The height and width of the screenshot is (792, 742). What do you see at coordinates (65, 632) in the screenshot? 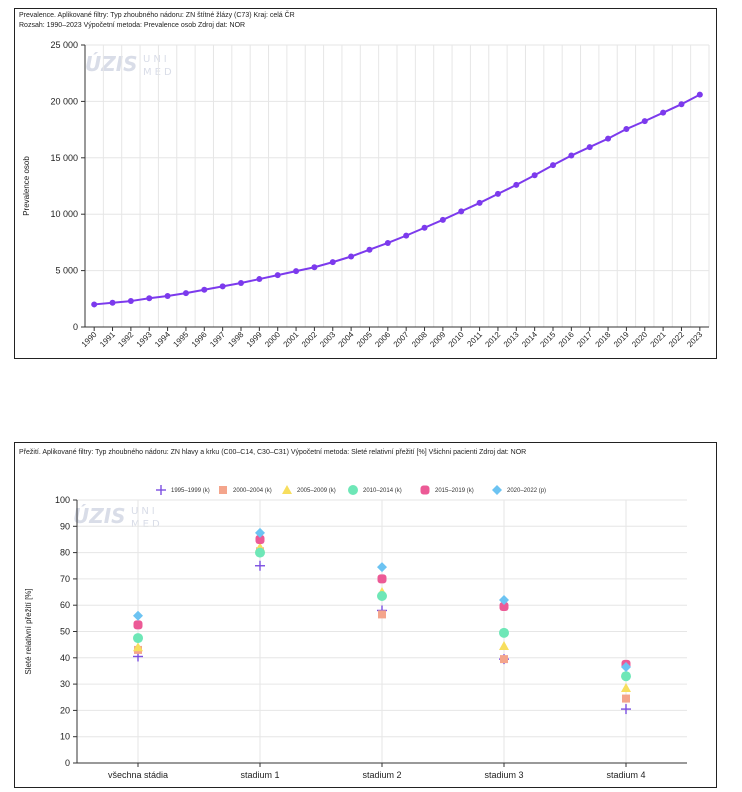
I see `y-tick-label: 50` at bounding box center [65, 632].